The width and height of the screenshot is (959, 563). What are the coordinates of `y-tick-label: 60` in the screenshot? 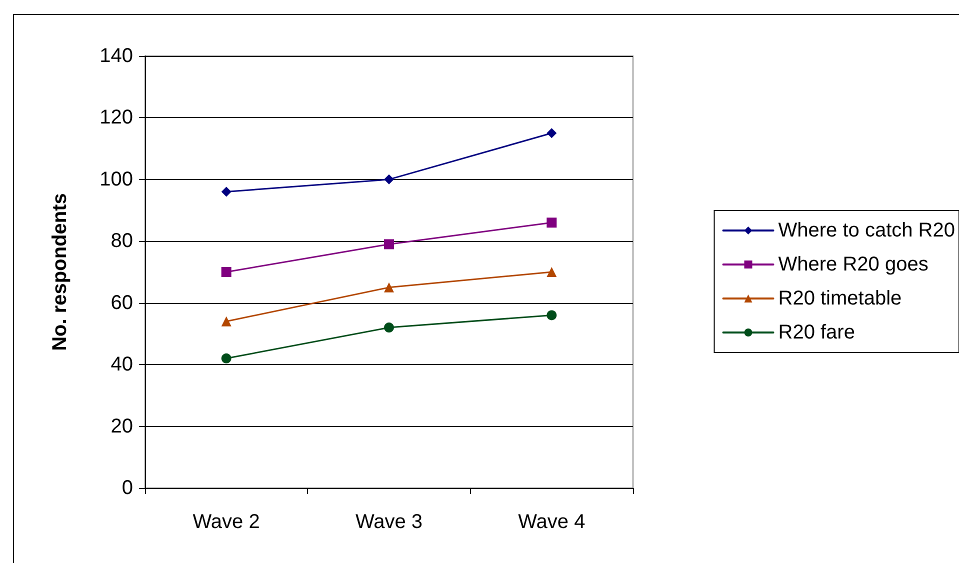 It's located at (121, 303).